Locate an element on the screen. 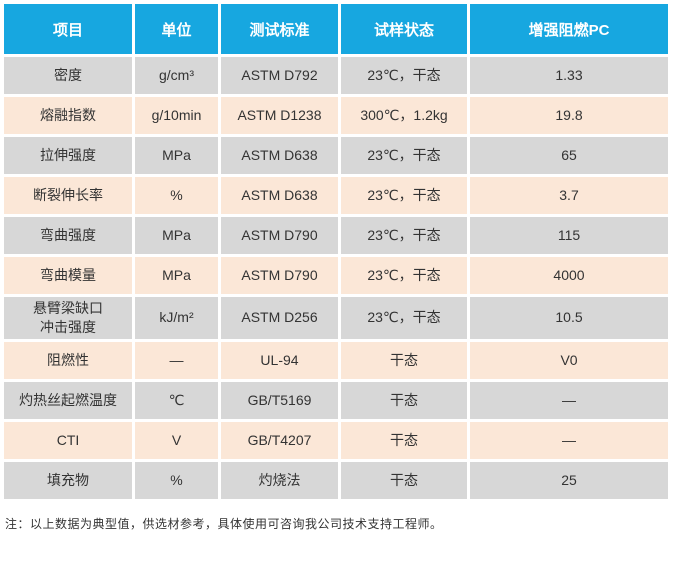 Image resolution: width=674 pixels, height=569 pixels. table-row: 弯曲强度 MPa ASTM D790 23℃，干态 115 is located at coordinates (336, 235).